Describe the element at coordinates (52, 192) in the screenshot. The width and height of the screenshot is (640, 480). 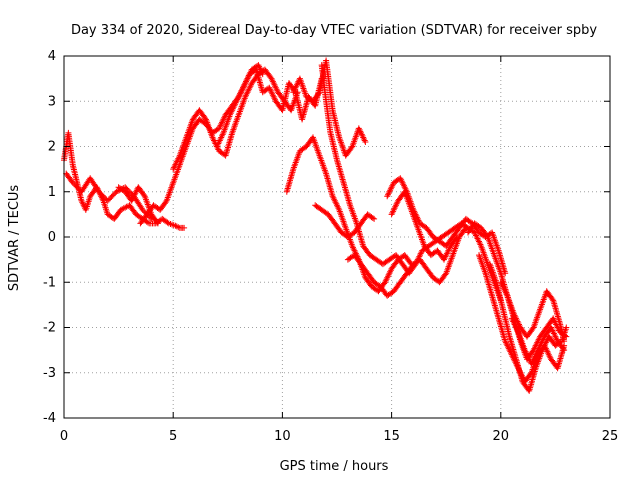
I see `y-tick-label: 1` at that location.